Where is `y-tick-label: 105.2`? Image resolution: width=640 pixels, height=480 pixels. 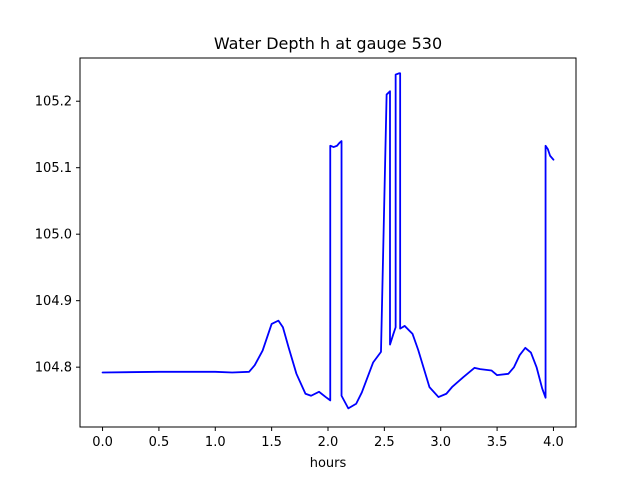 y-tick-label: 105.2 is located at coordinates (53, 102).